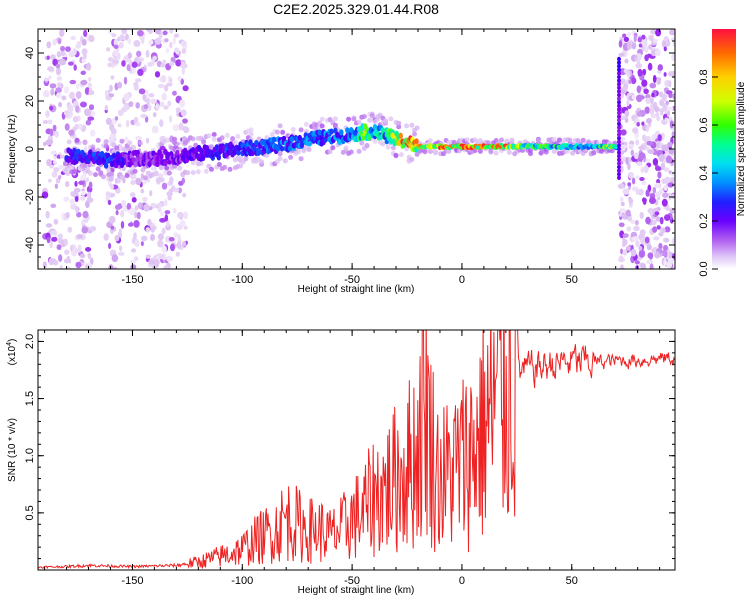 This screenshot has width=750, height=600. Describe the element at coordinates (30, 101) in the screenshot. I see `y-tick-label: 20` at that location.